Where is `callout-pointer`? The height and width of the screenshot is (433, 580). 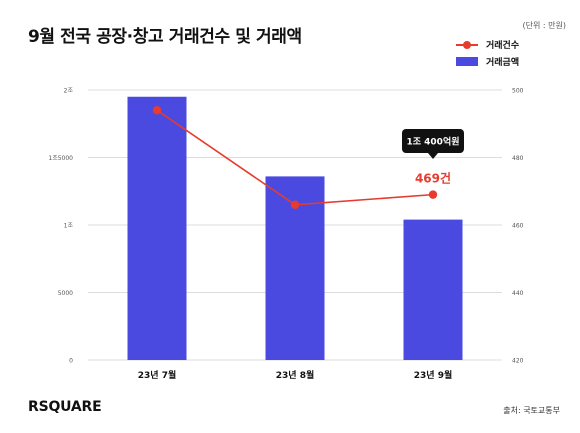 callout-pointer is located at coordinates (433, 156).